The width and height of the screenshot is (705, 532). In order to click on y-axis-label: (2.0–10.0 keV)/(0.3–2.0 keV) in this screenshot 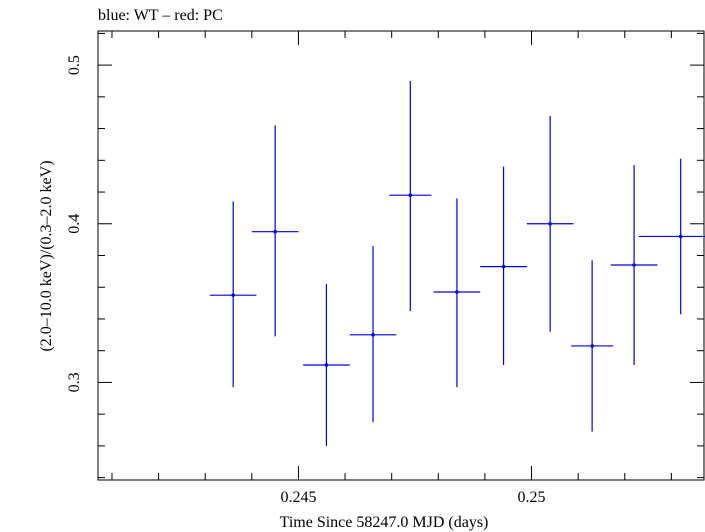, I will do `click(46, 255)`.